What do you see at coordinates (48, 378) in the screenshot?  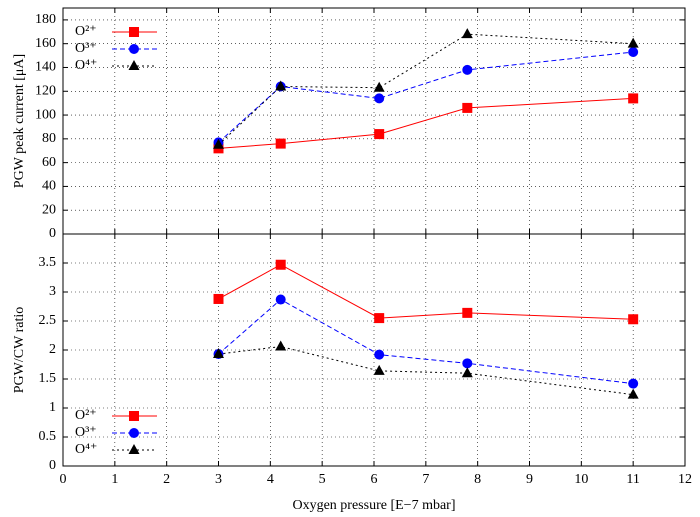 I see `y-tick-label: 1.5` at bounding box center [48, 378].